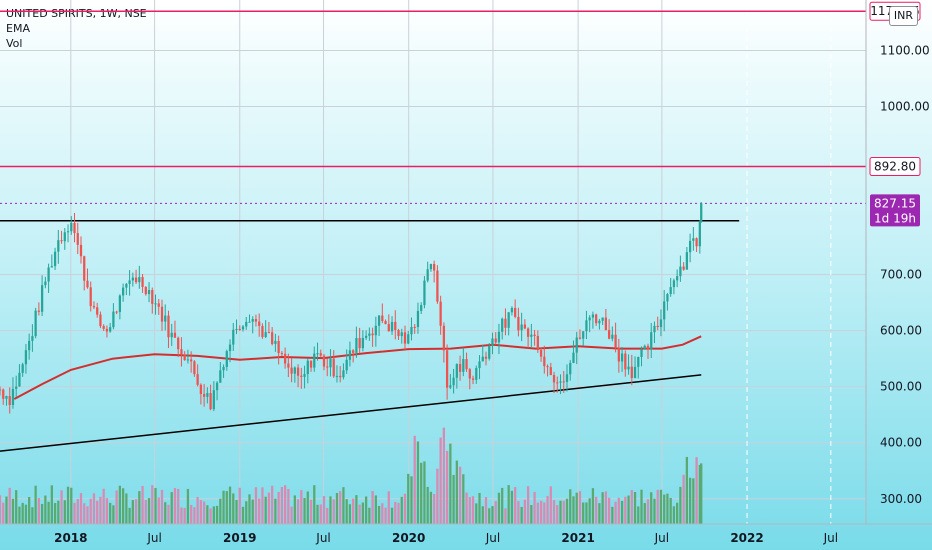 This screenshot has width=932, height=550. I want to click on volume-bars, so click(351, 475).